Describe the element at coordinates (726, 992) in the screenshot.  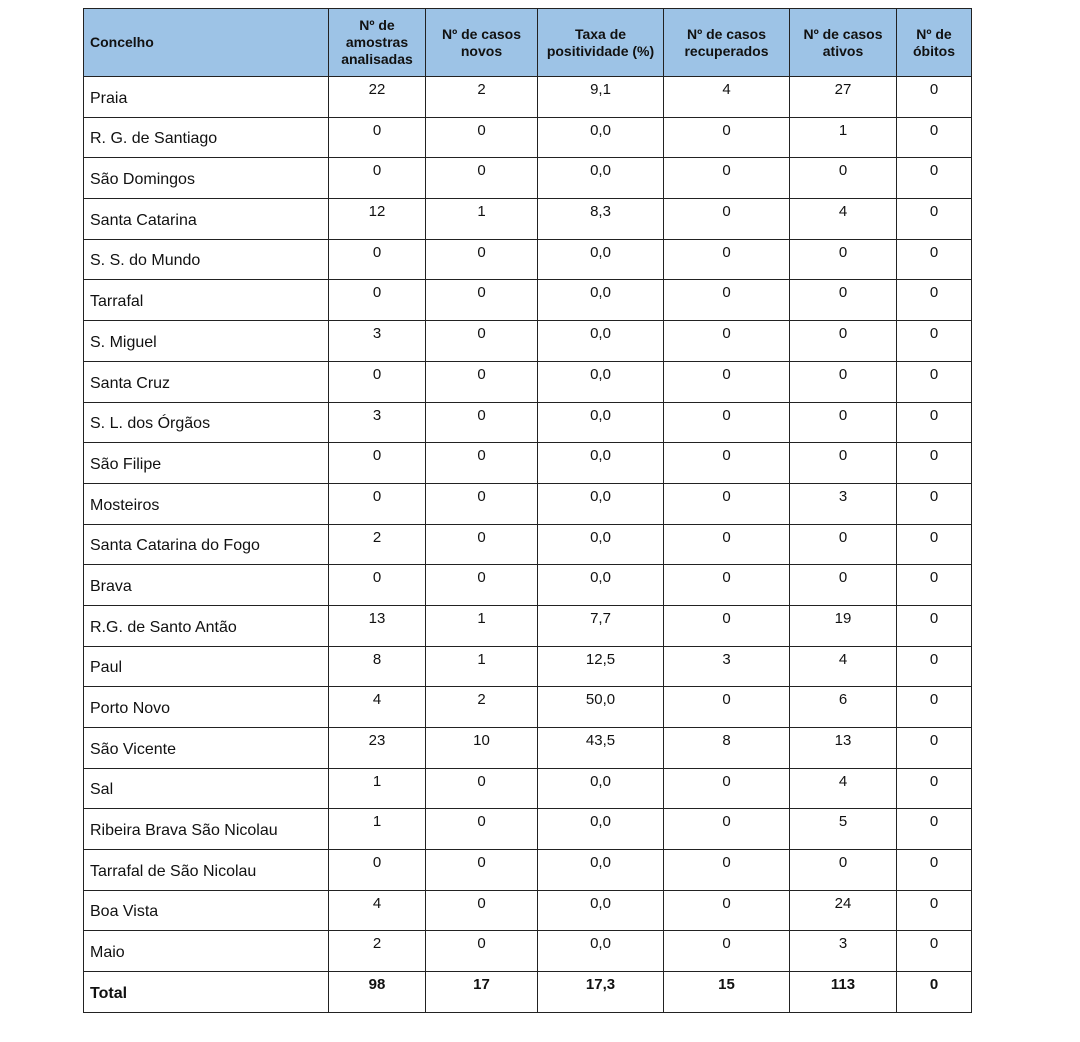
I see `value-cell: 15` at that location.